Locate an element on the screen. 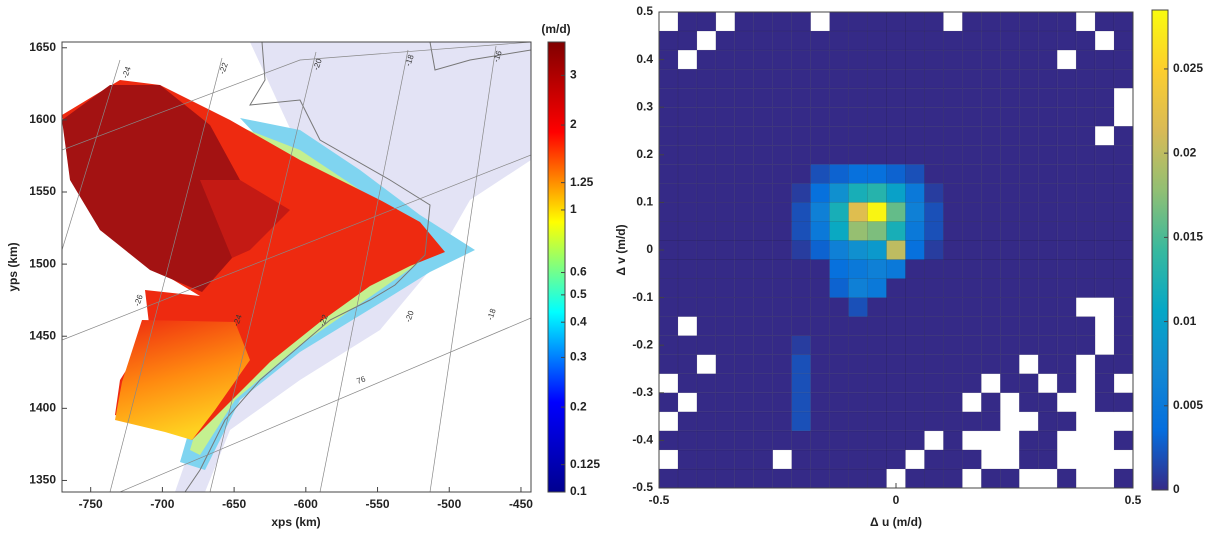 Image resolution: width=1216 pixels, height=535 pixels. y-tick-label: 0.1 is located at coordinates (644, 202).